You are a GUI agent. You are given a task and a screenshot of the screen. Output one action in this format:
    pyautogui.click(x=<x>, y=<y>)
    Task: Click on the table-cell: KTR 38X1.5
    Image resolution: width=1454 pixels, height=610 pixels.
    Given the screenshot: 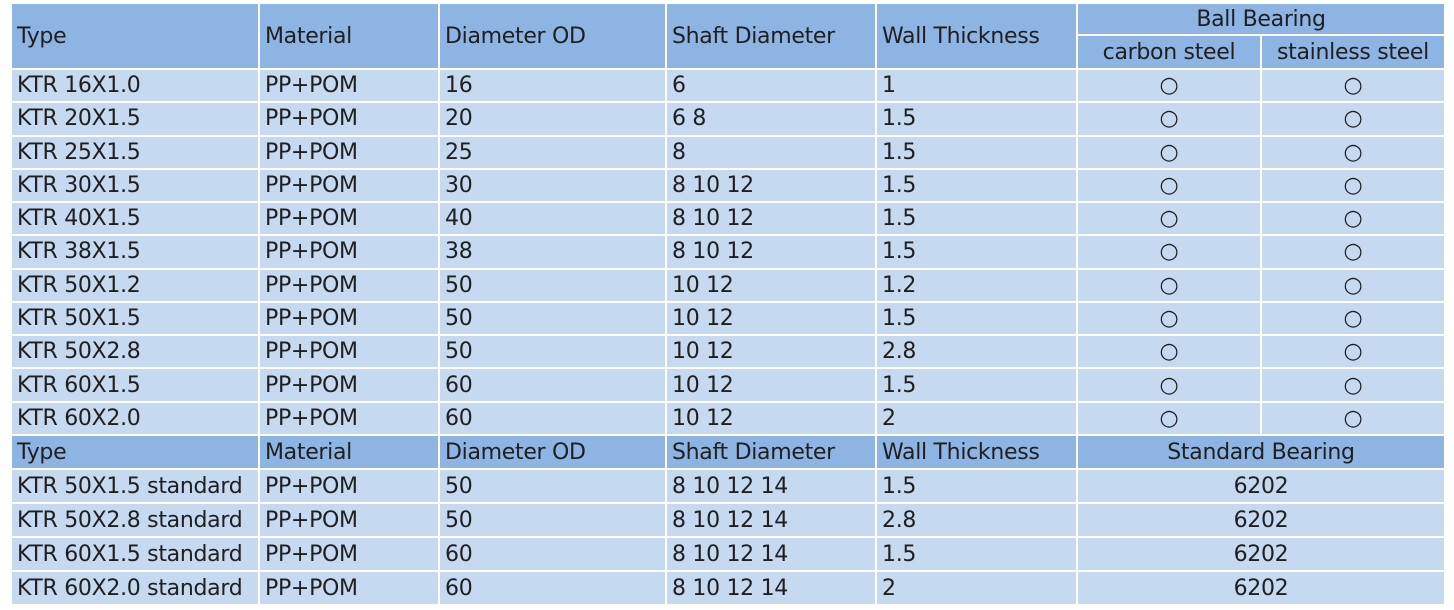 What is the action you would take?
    pyautogui.click(x=135, y=252)
    